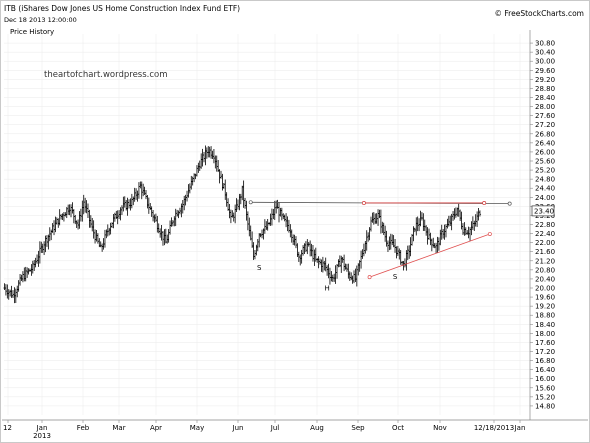  Describe the element at coordinates (317, 428) in the screenshot. I see `x-tick-label: Aug` at that location.